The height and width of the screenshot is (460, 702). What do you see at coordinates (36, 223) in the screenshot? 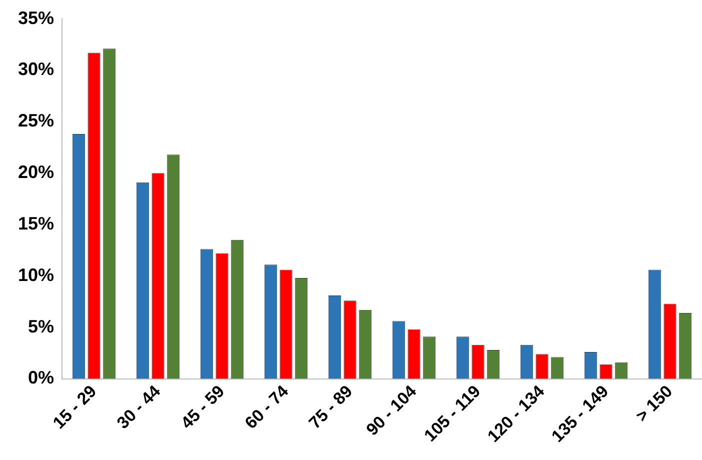
I see `y-tick-label: 15%` at bounding box center [36, 223].